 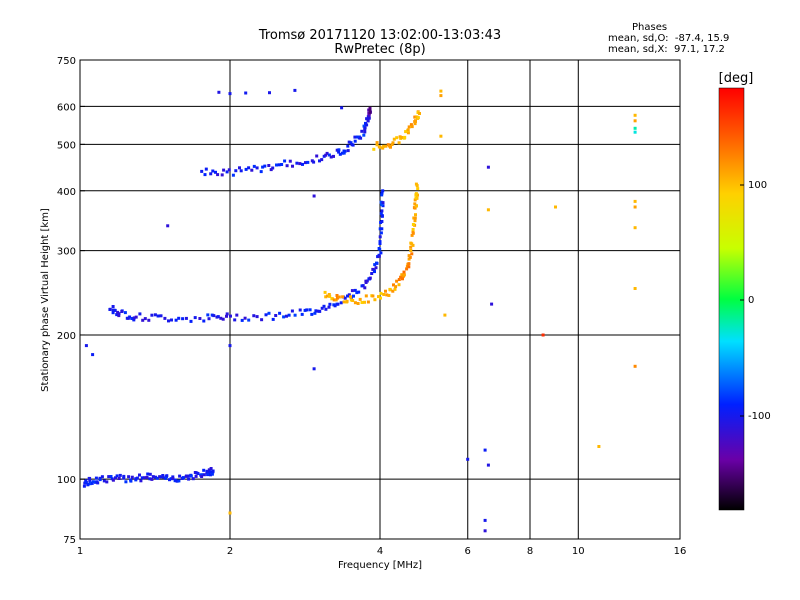 I want to click on y-tick-label: 600, so click(x=66, y=107).